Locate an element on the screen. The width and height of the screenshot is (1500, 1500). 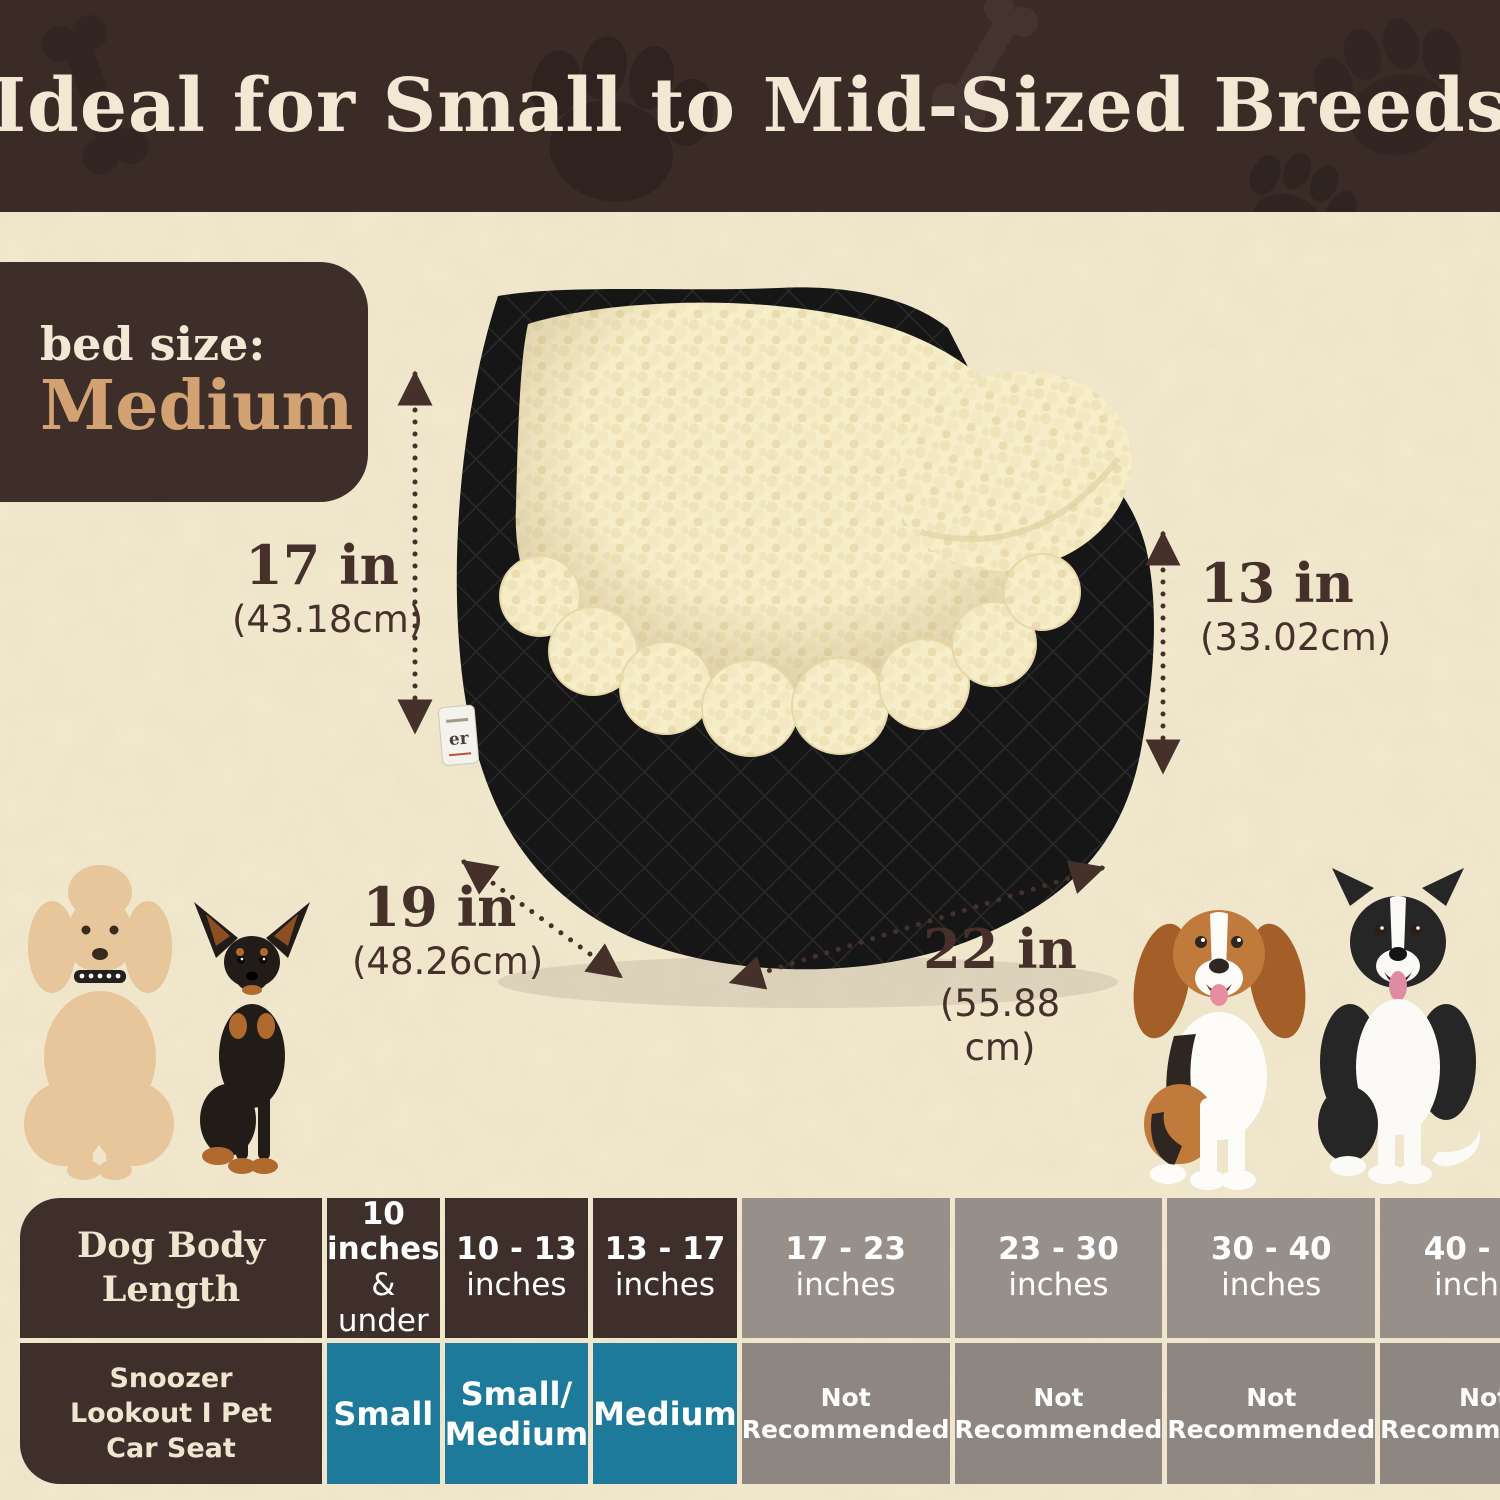
border-collie-image is located at coordinates (1399, 1026).